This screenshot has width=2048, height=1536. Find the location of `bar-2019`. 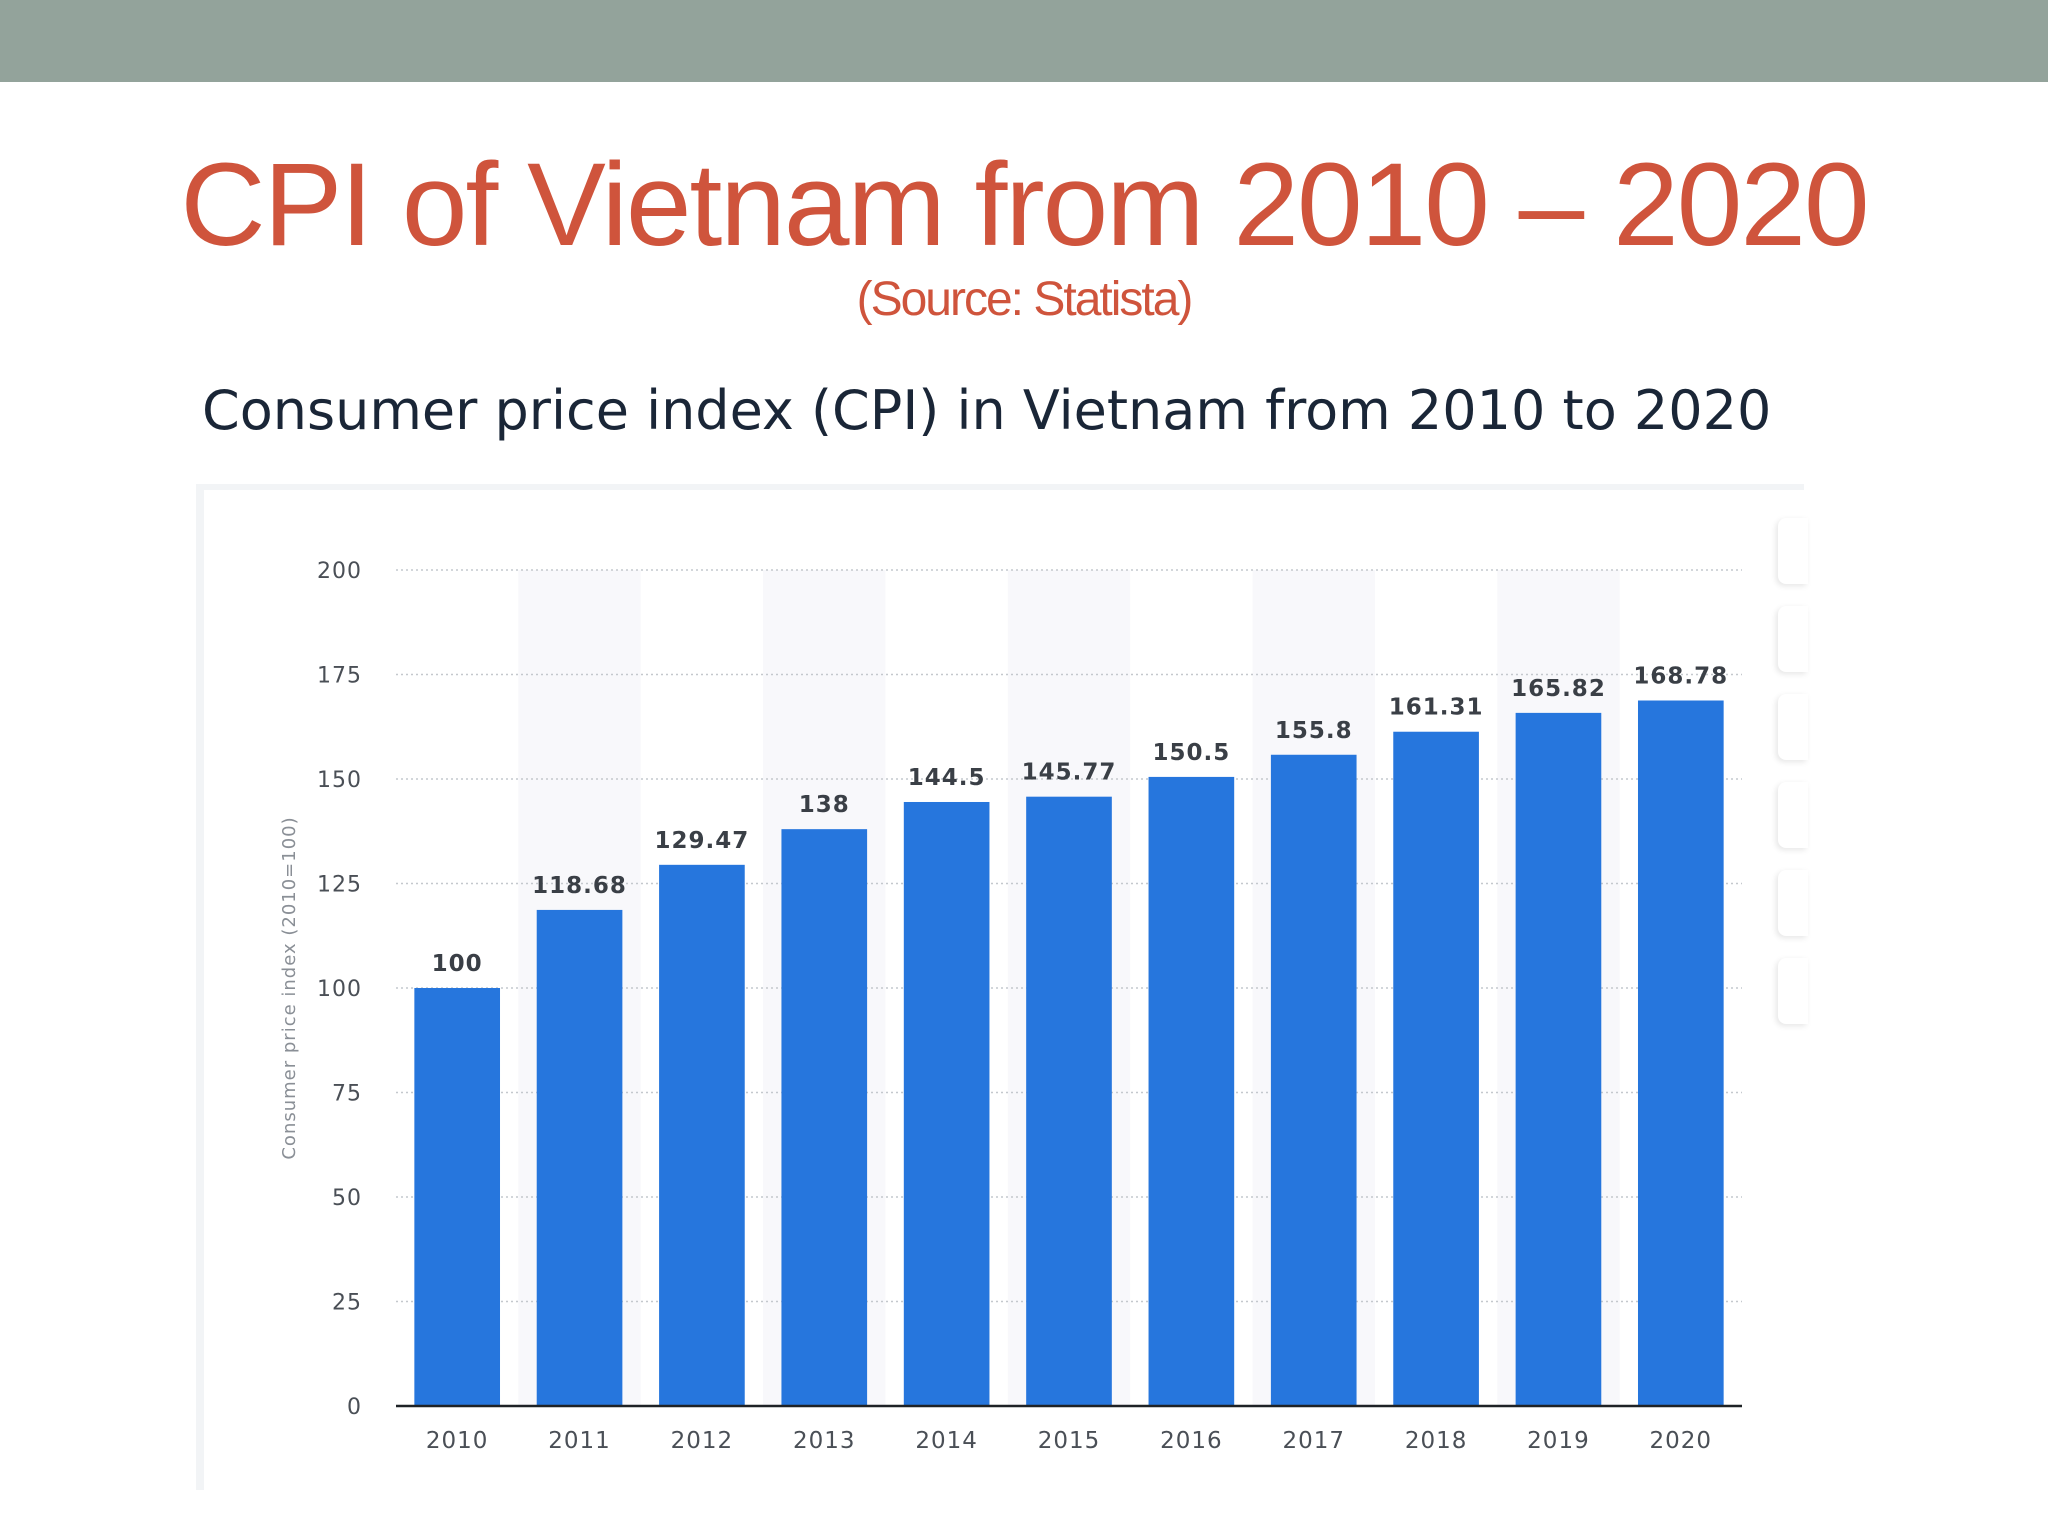

bar-2019 is located at coordinates (1558, 1059).